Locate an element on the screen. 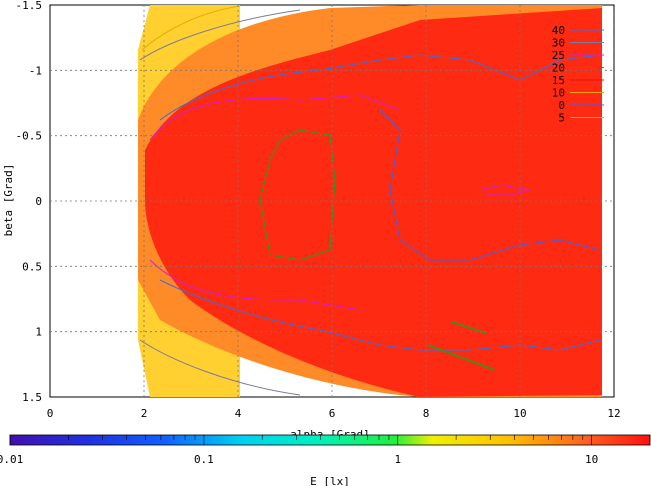 The width and height of the screenshot is (651, 486). y-tick-label: 1.5 is located at coordinates (32, 397).